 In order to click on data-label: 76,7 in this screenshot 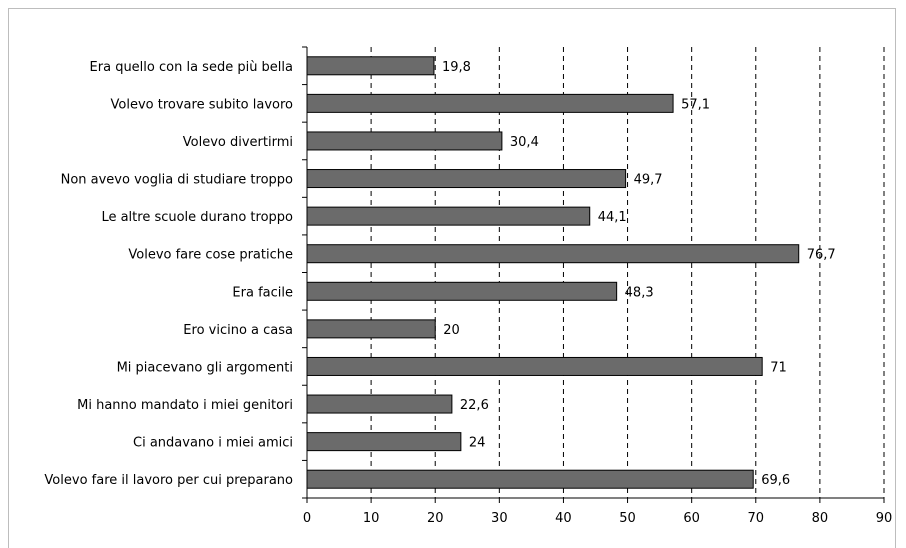, I will do `click(821, 255)`.